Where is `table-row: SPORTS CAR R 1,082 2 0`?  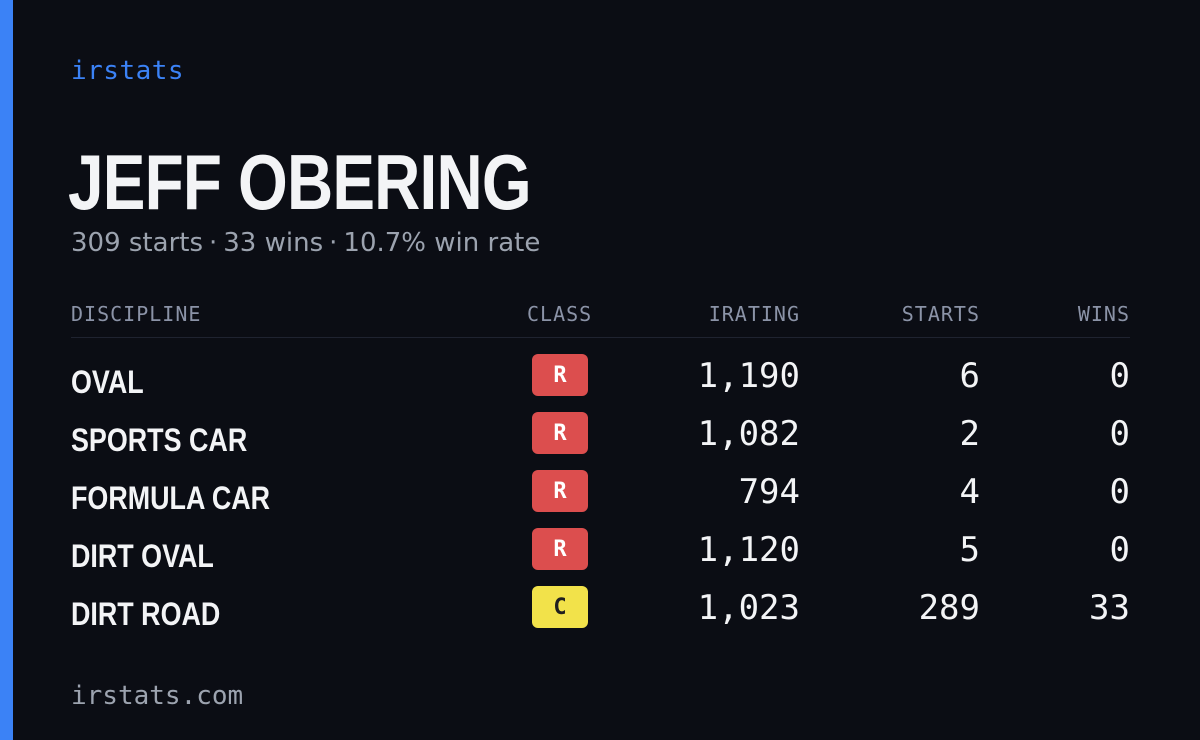
table-row: SPORTS CAR R 1,082 2 0 is located at coordinates (600, 439).